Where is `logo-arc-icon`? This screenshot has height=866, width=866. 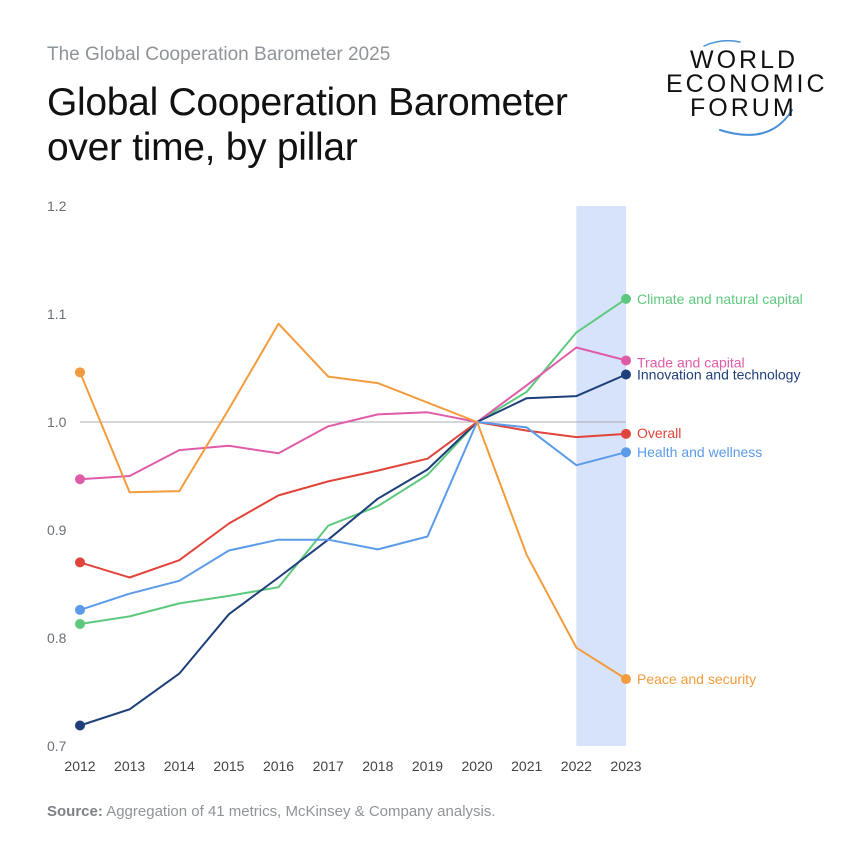
logo-arc-icon is located at coordinates (748, 87).